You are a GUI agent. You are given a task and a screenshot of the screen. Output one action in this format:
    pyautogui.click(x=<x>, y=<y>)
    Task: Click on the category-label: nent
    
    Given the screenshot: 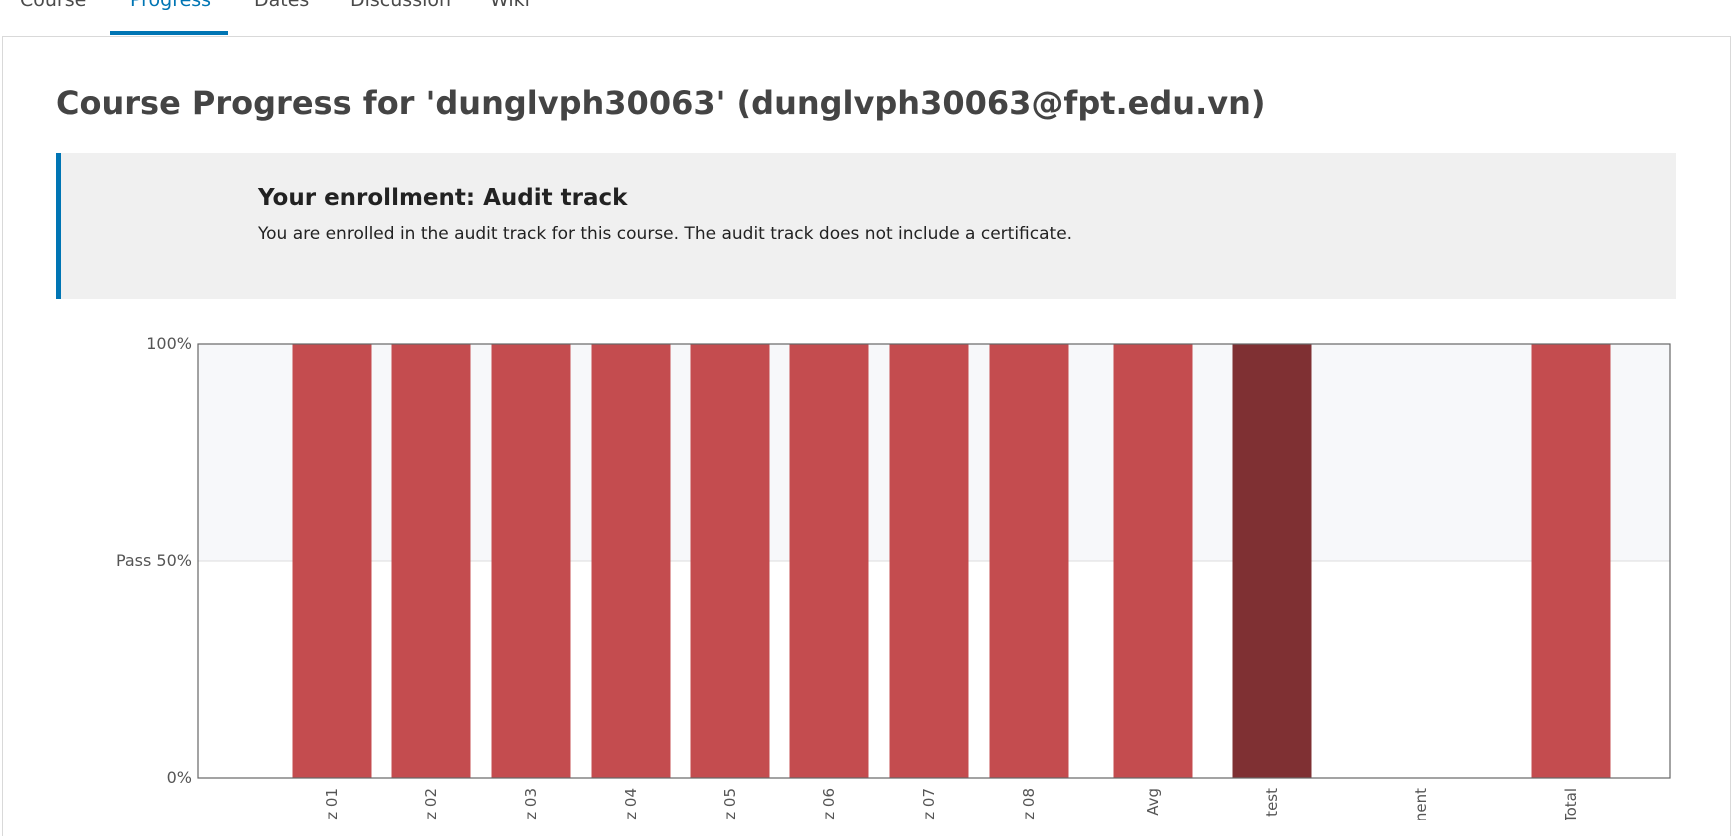 What is the action you would take?
    pyautogui.click(x=1421, y=804)
    